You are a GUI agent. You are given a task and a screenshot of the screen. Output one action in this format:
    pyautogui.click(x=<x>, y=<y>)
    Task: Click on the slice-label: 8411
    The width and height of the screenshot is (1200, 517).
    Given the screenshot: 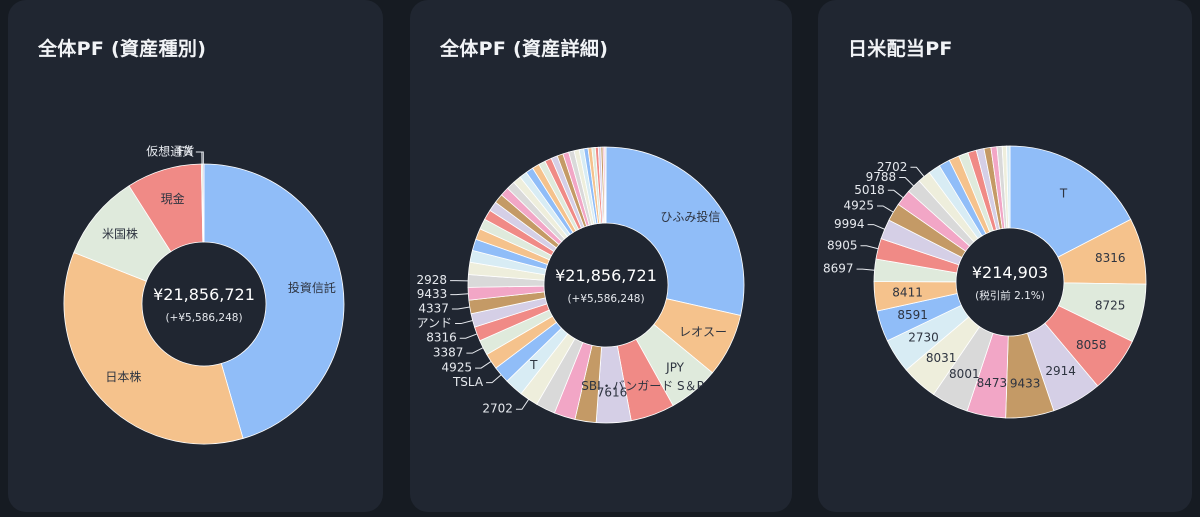 What is the action you would take?
    pyautogui.click(x=907, y=292)
    